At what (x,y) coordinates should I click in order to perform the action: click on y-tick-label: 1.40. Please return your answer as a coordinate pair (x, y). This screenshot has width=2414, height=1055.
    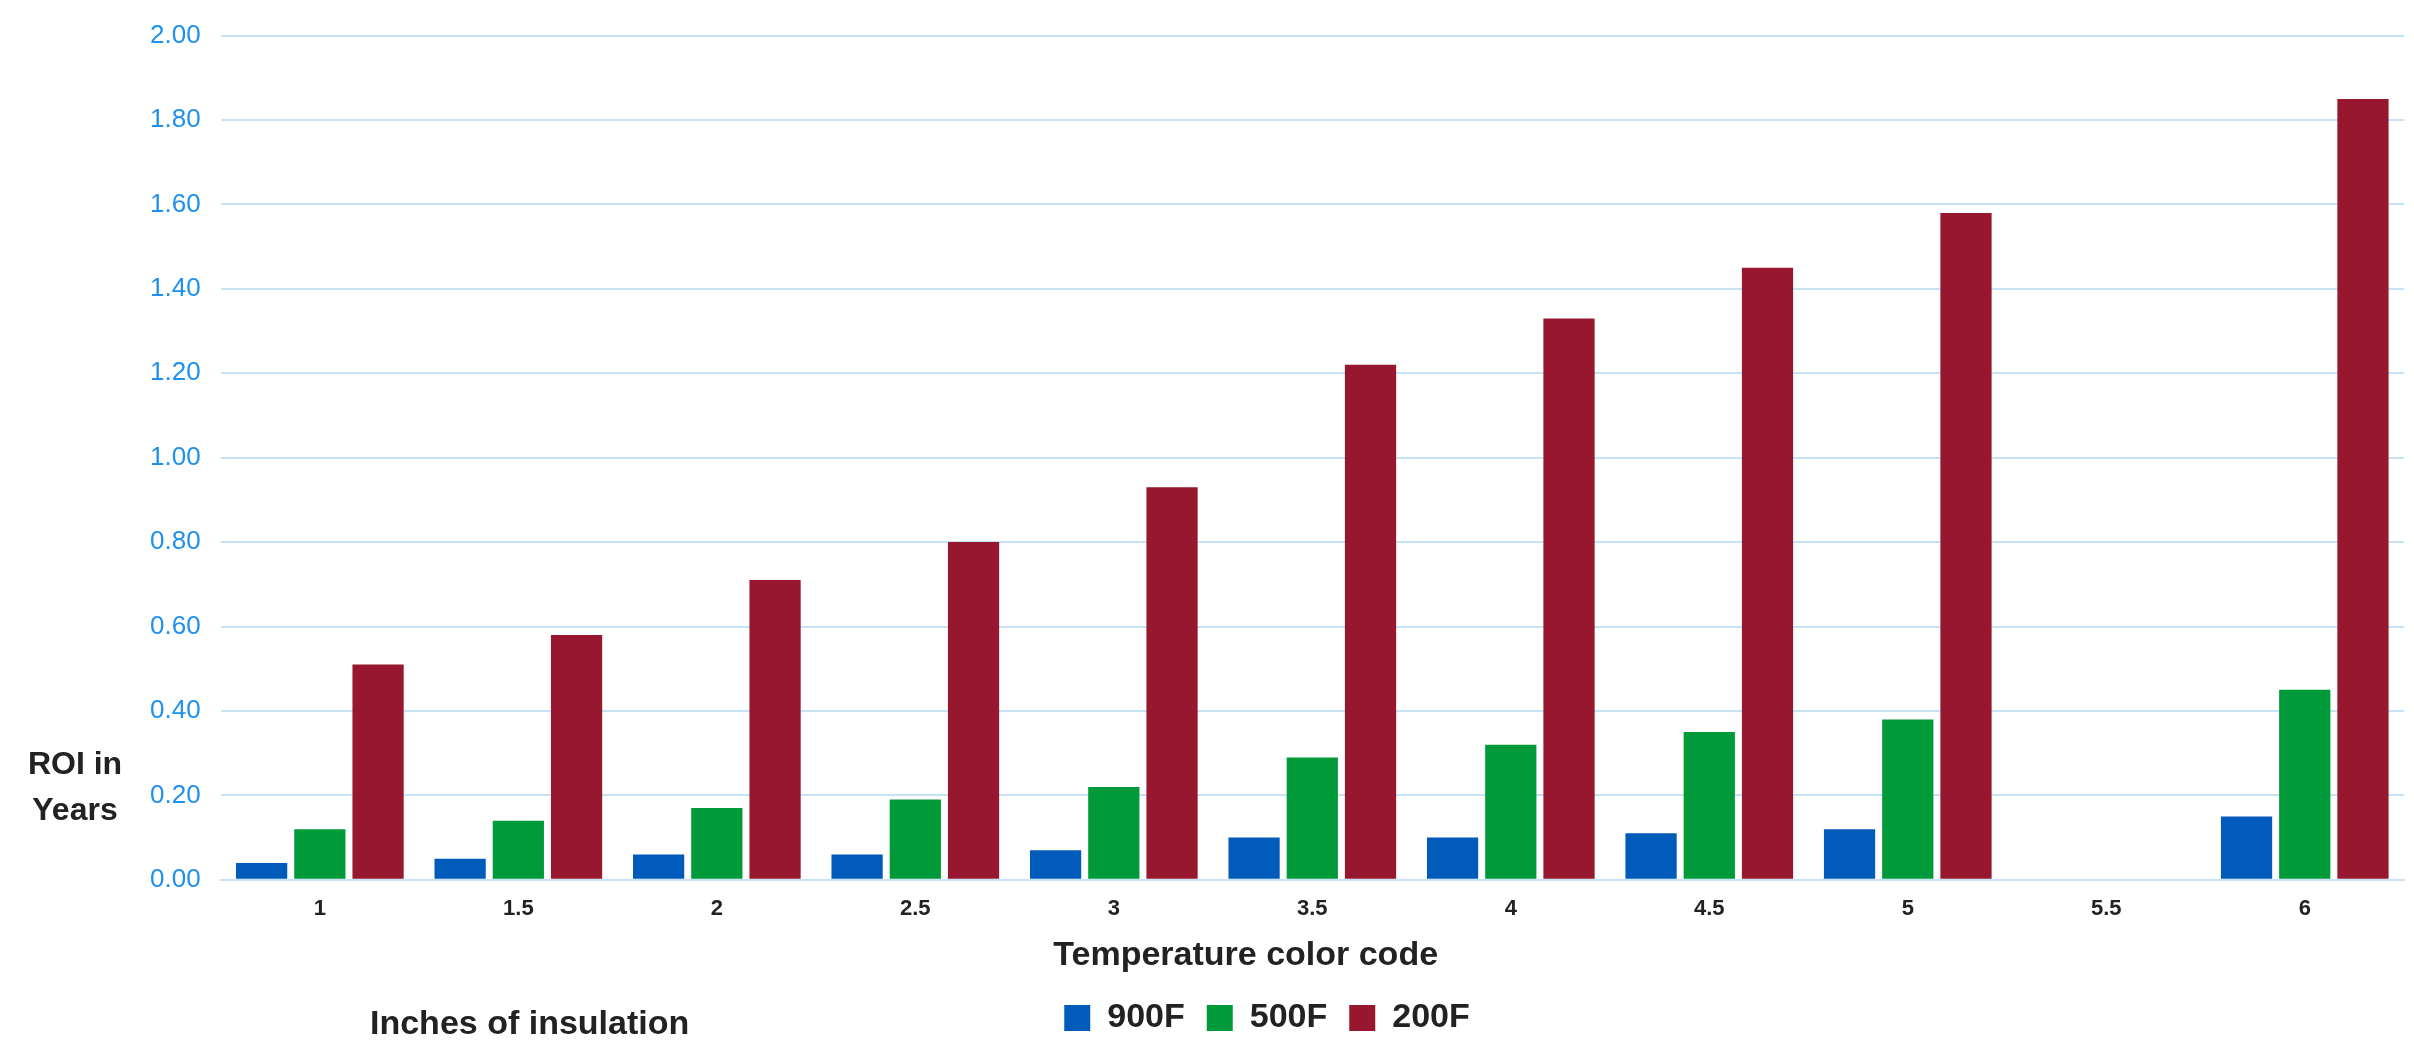
    Looking at the image, I should click on (175, 287).